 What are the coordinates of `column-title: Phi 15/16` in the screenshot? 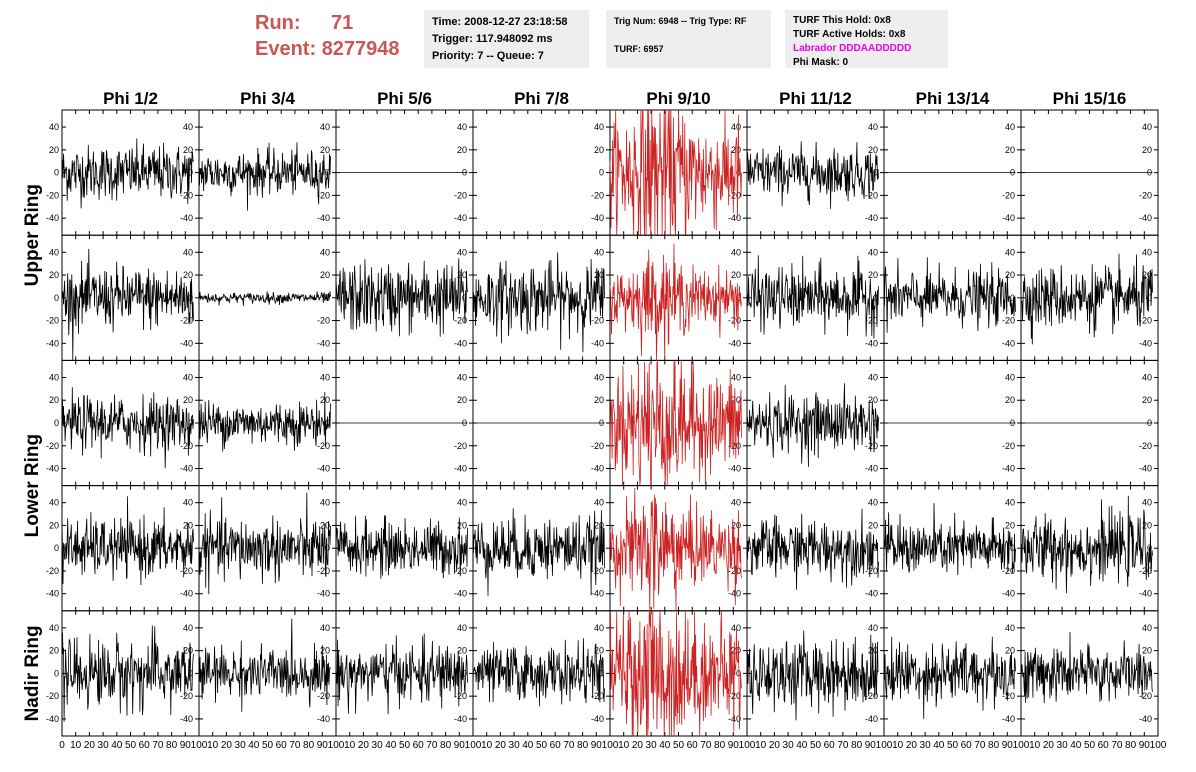 It's located at (1090, 98).